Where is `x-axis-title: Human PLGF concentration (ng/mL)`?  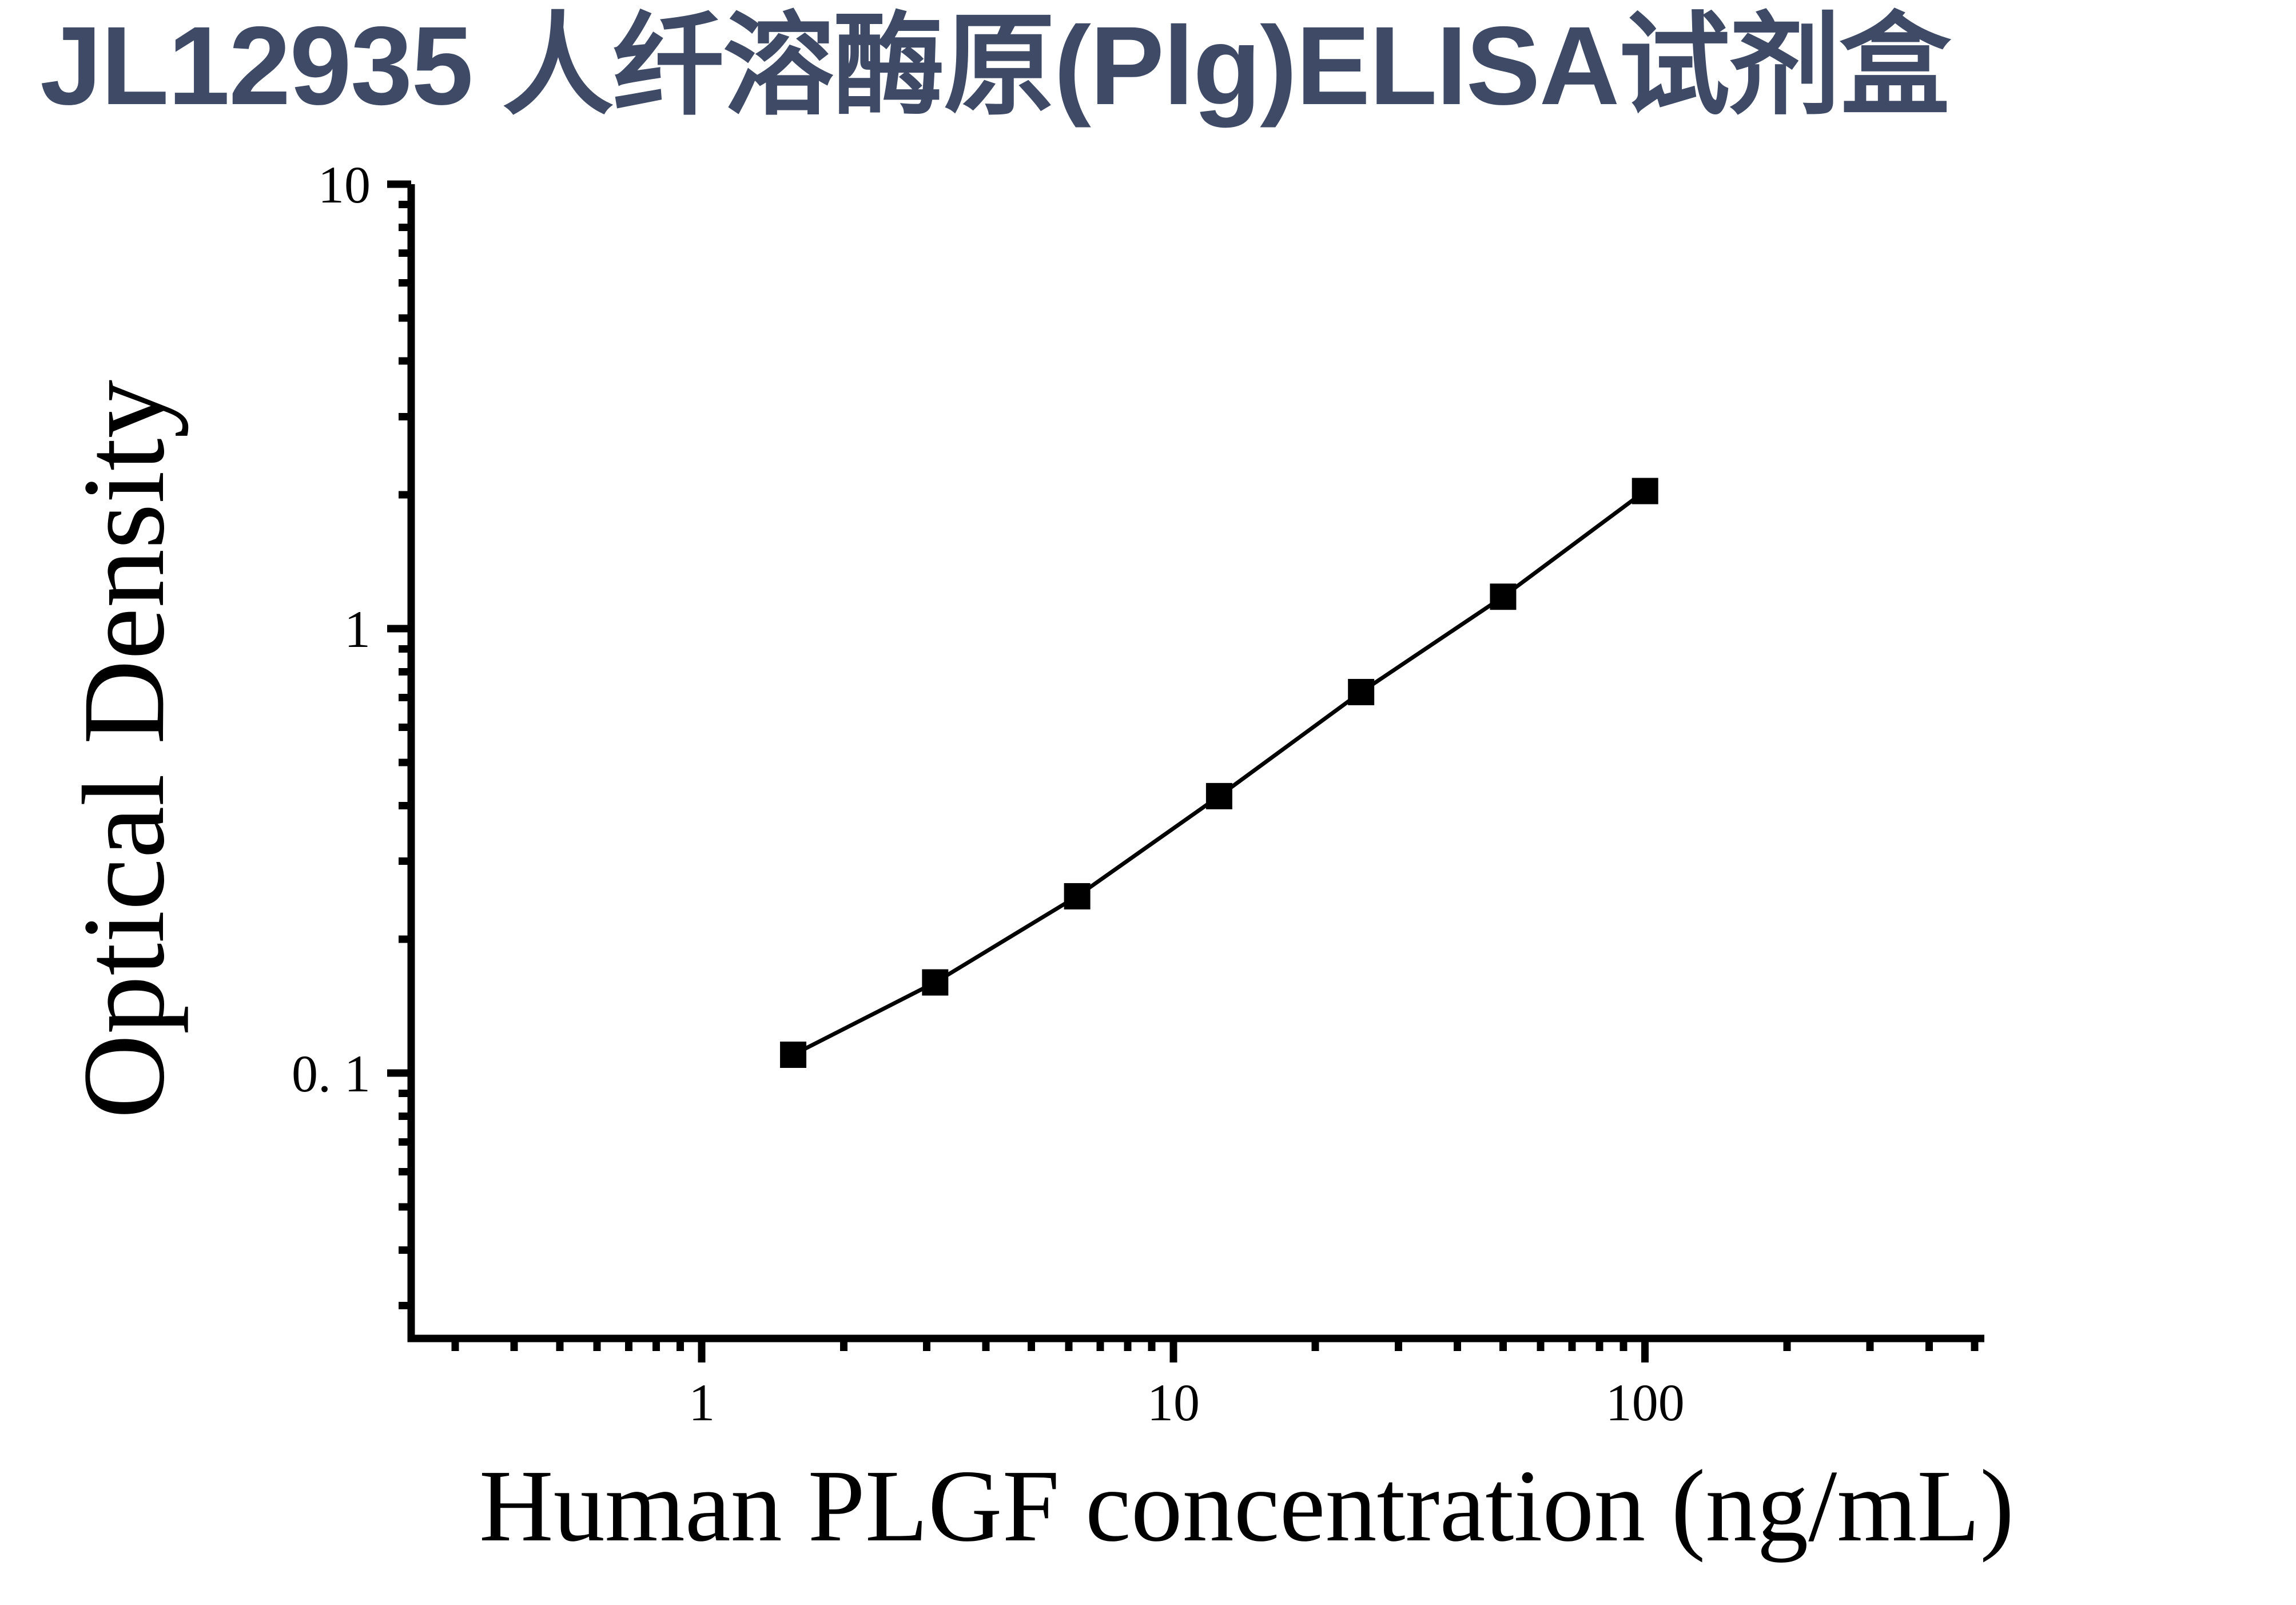 x-axis-title: Human PLGF concentration (ng/mL) is located at coordinates (1246, 1506).